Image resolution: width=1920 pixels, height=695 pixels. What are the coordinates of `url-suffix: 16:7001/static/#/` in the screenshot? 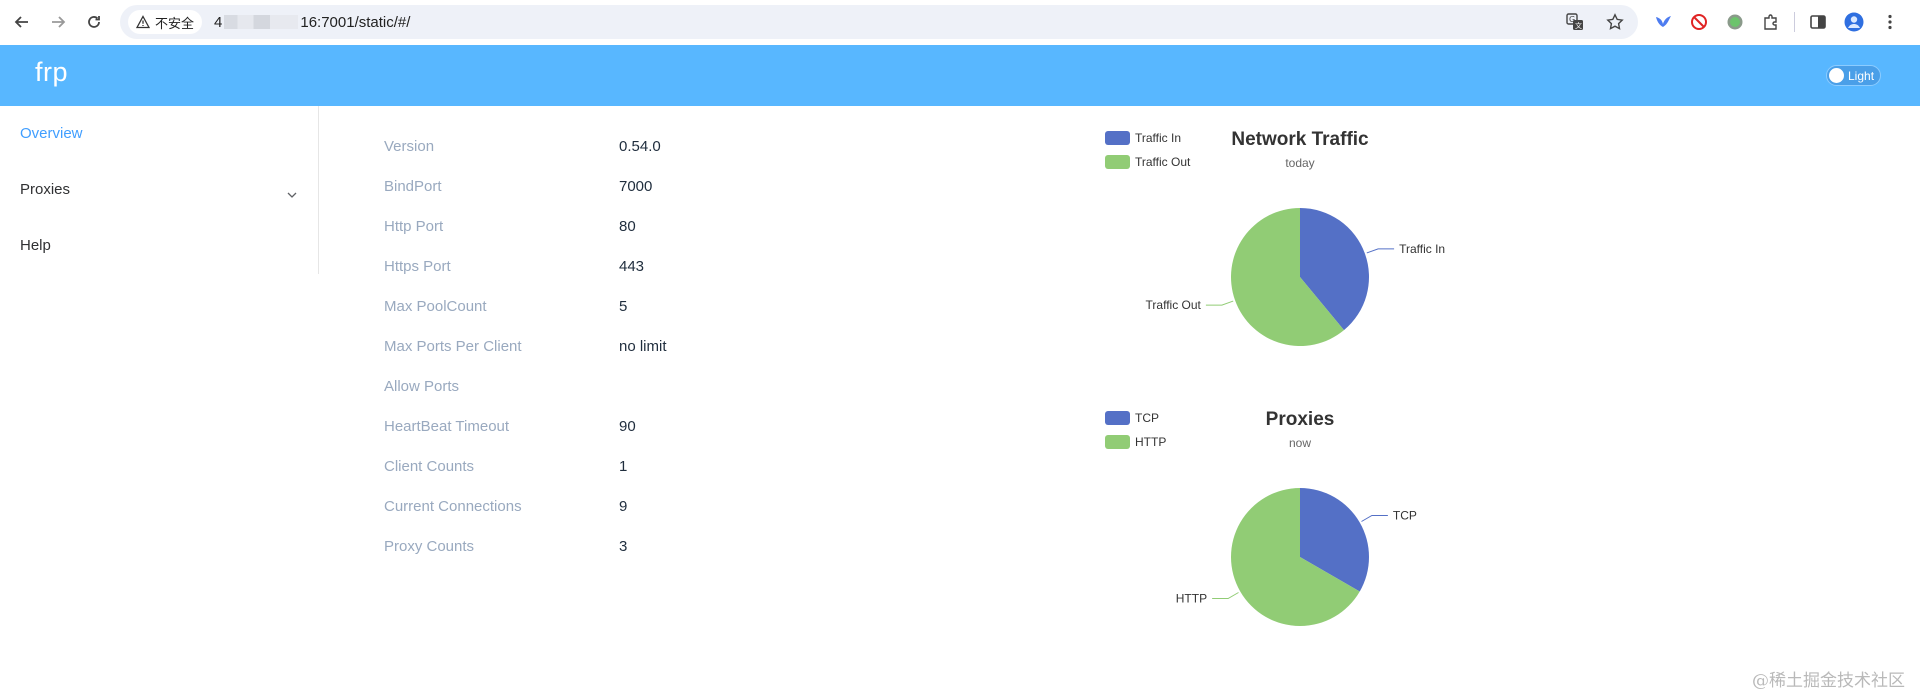 It's located at (355, 22).